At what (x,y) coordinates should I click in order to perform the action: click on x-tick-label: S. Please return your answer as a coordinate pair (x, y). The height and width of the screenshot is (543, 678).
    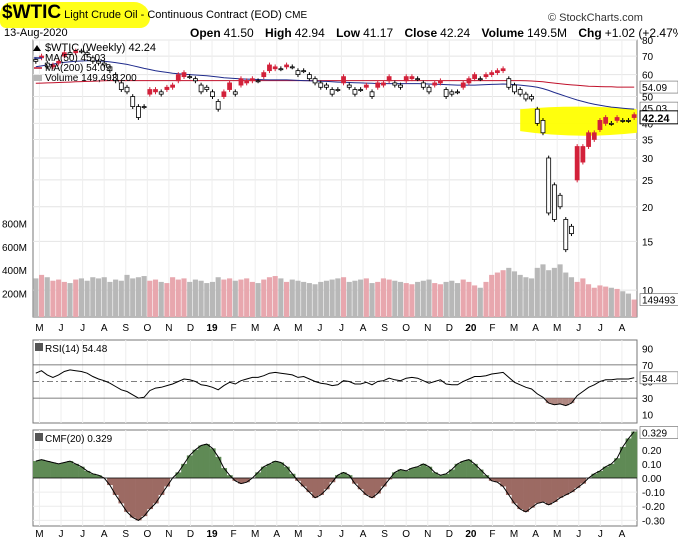
    Looking at the image, I should click on (125, 328).